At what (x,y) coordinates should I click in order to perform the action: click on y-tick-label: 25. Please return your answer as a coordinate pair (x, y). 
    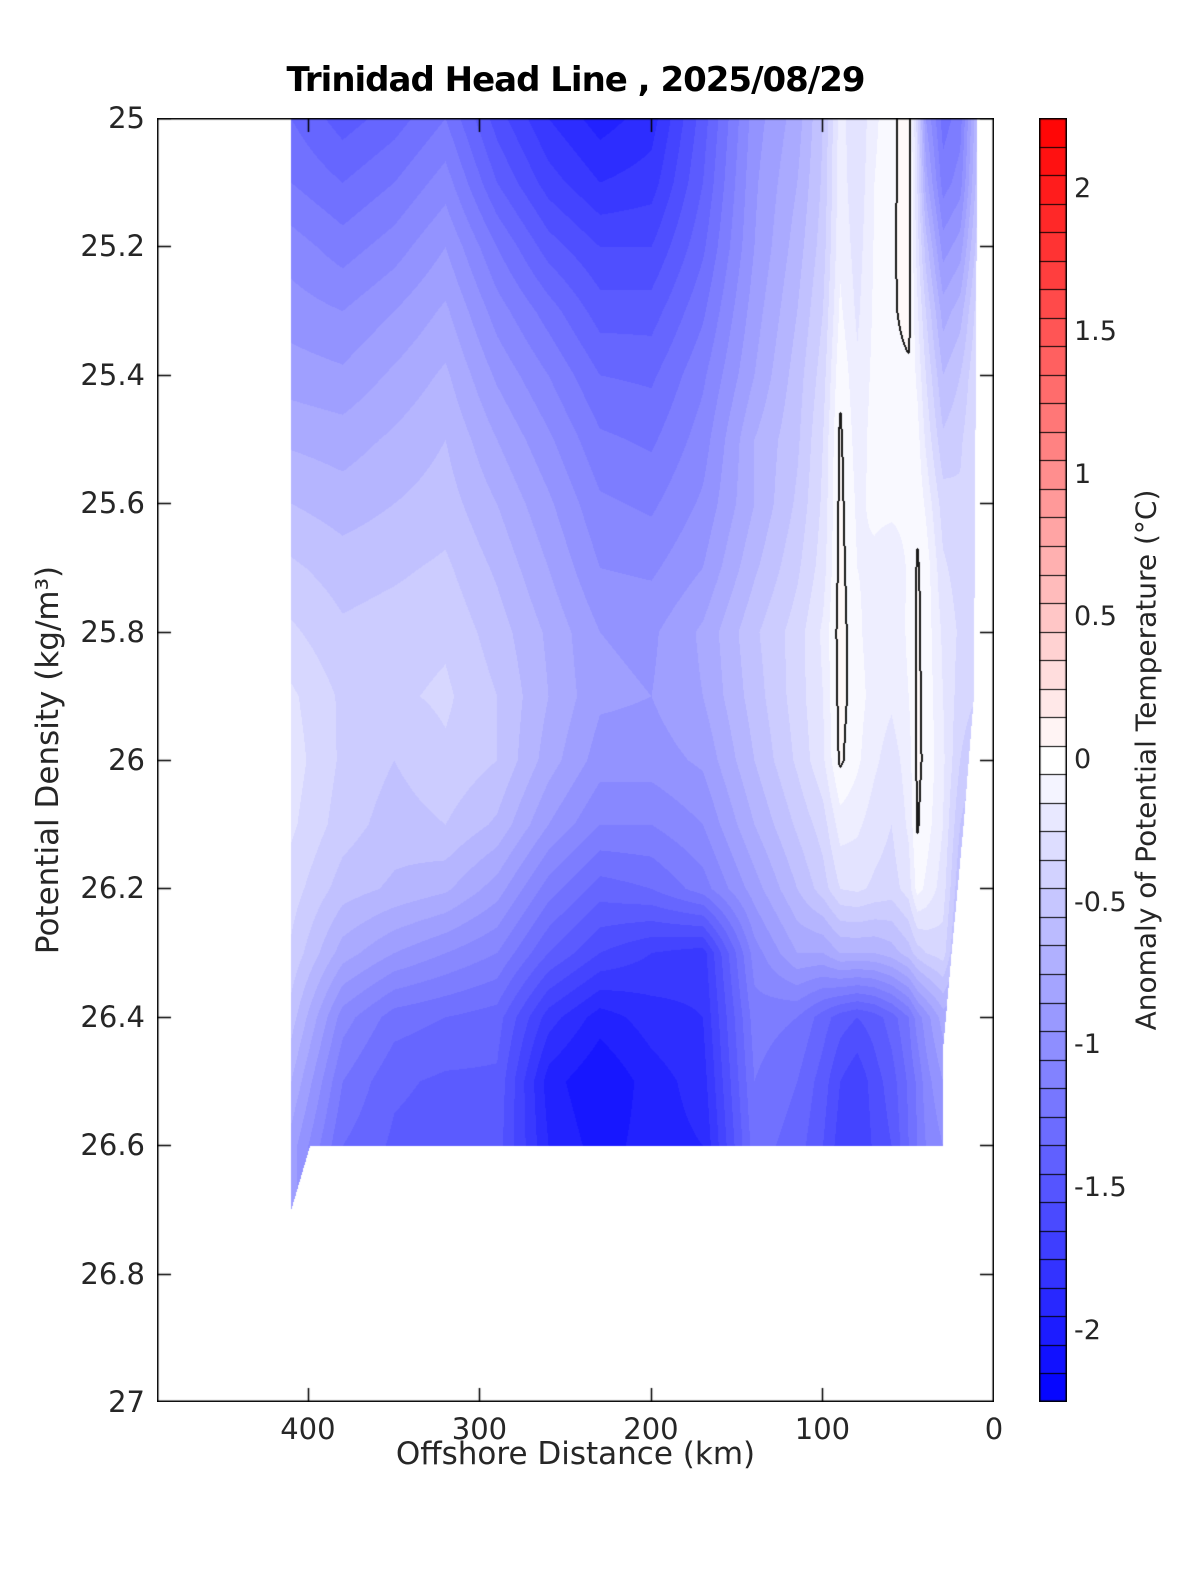
    Looking at the image, I should click on (126, 118).